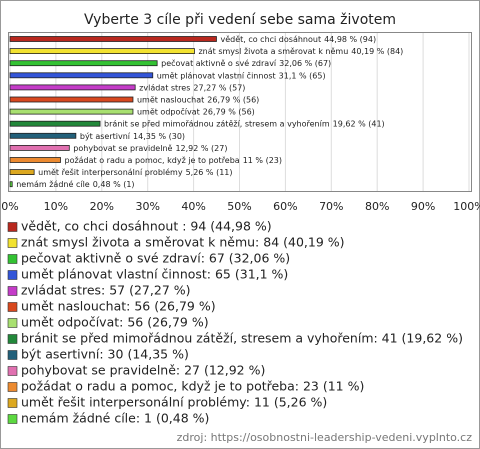 The image size is (480, 449). What do you see at coordinates (143, 370) in the screenshot?
I see `legend-label: pohybovat se pravidelně: 27 (12,92 %)` at bounding box center [143, 370].